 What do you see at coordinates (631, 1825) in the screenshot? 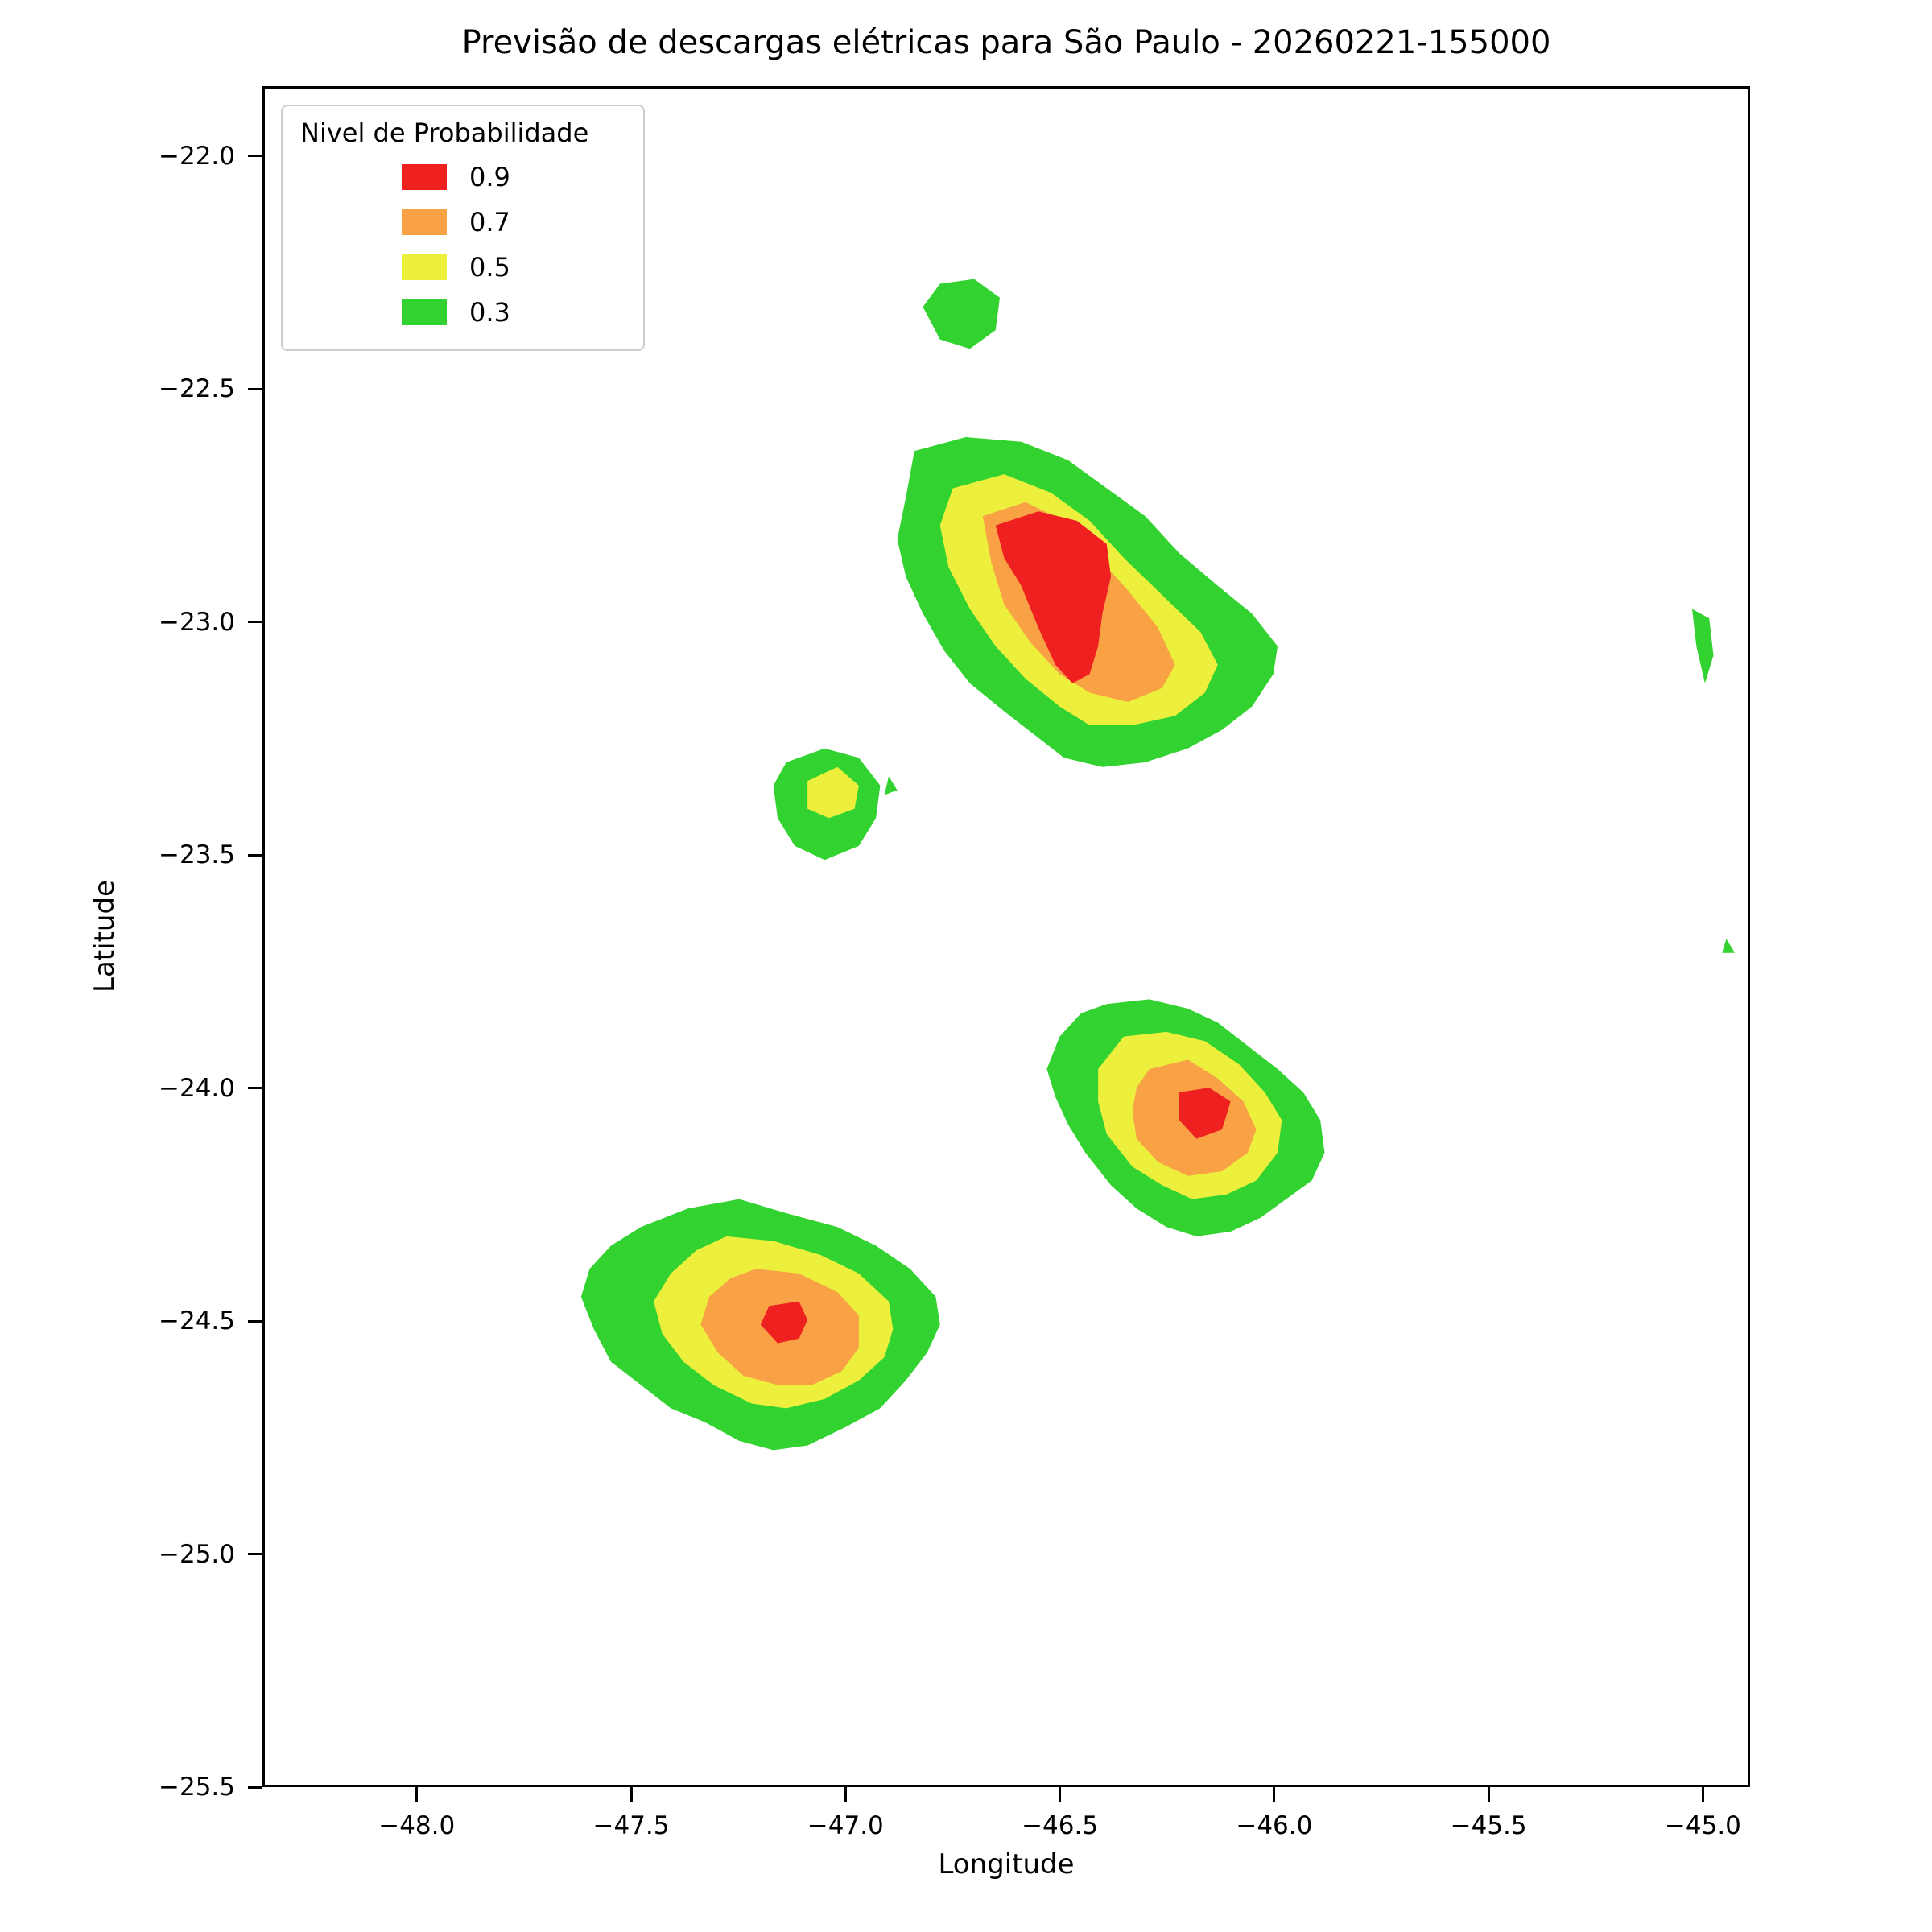
I see `x-tick-label: −47.5` at bounding box center [631, 1825].